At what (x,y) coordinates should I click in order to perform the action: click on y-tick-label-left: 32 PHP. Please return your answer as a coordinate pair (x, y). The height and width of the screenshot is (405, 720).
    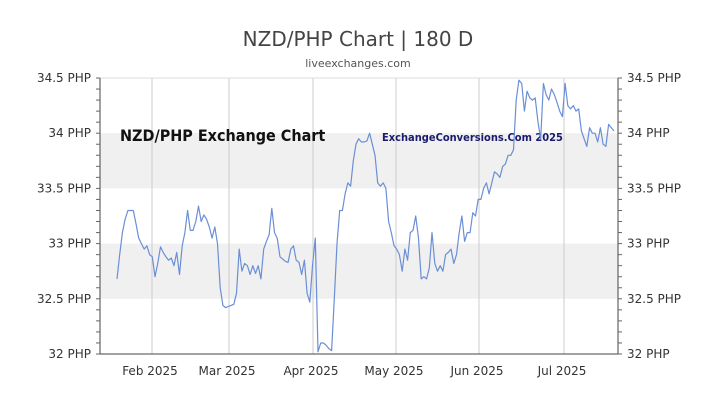
    Looking at the image, I should click on (69, 354).